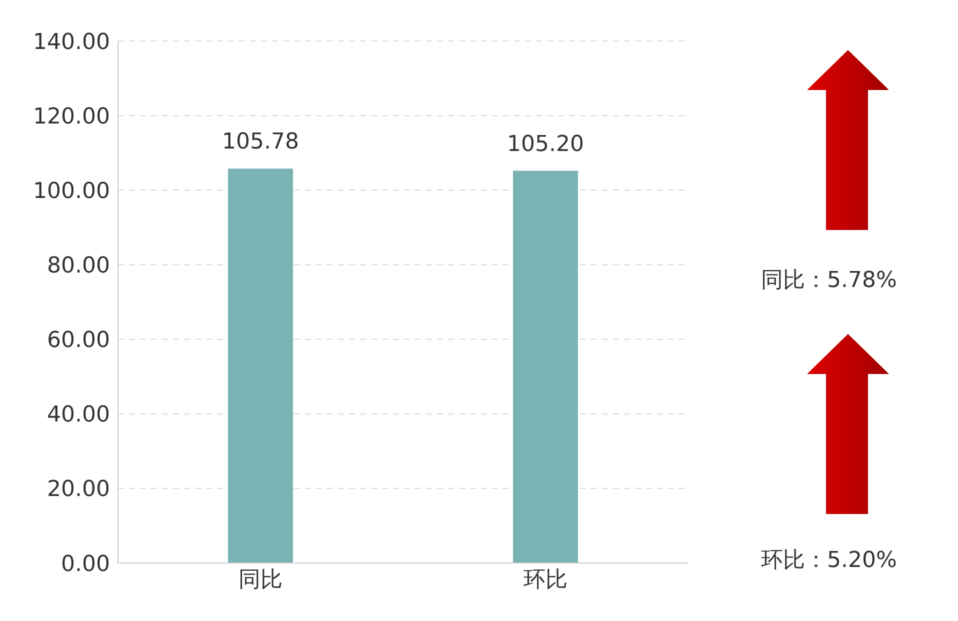 The height and width of the screenshot is (621, 958). What do you see at coordinates (260, 580) in the screenshot?
I see `x-tick-label: 同比` at bounding box center [260, 580].